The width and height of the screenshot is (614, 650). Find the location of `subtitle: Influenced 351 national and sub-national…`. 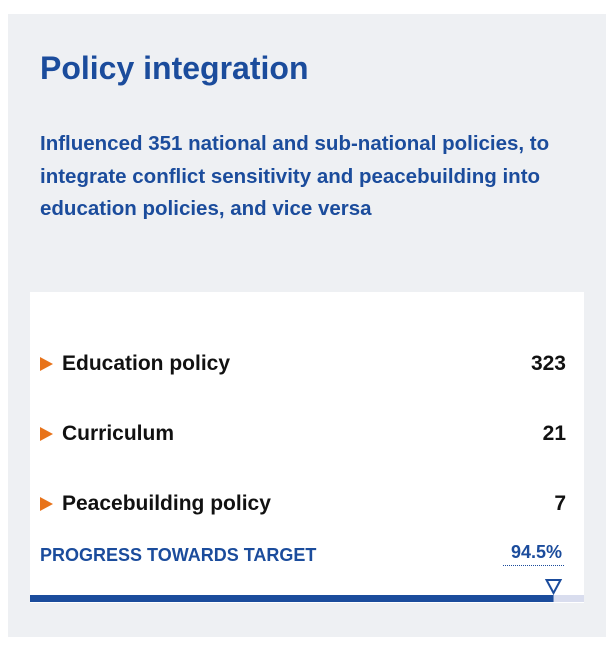

subtitle: Influenced 351 national and sub-national… is located at coordinates (295, 176).